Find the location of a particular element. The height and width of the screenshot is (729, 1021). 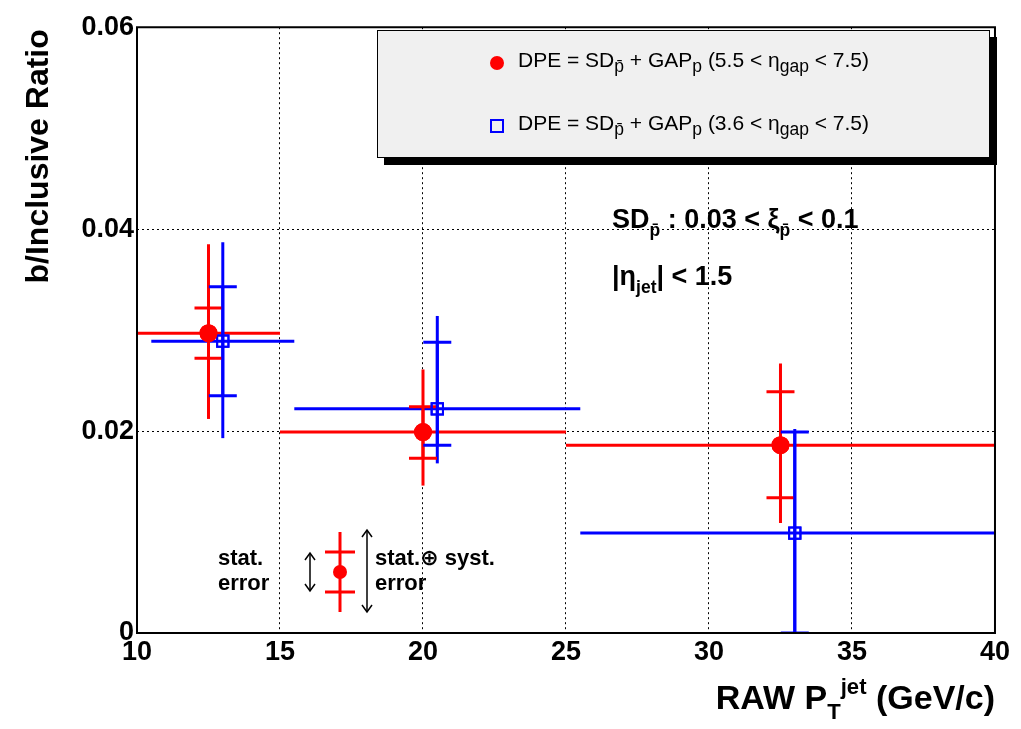

annotation: stat. error is located at coordinates (244, 570).